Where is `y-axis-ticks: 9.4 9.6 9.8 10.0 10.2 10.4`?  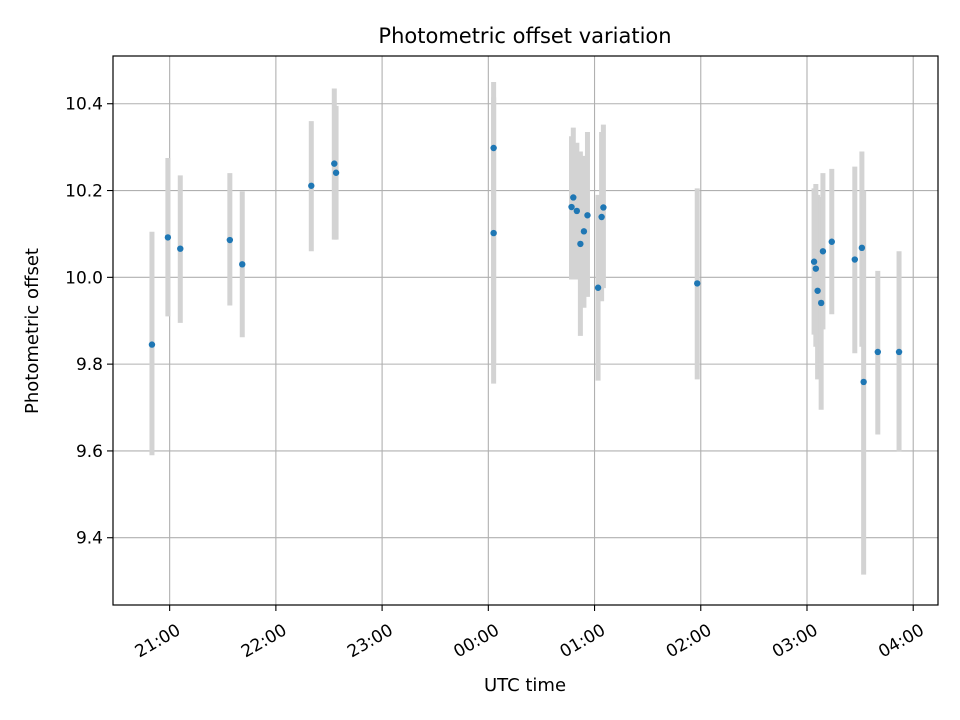
y-axis-ticks: 9.4 9.6 9.8 10.0 10.2 10.4 is located at coordinates (89, 322).